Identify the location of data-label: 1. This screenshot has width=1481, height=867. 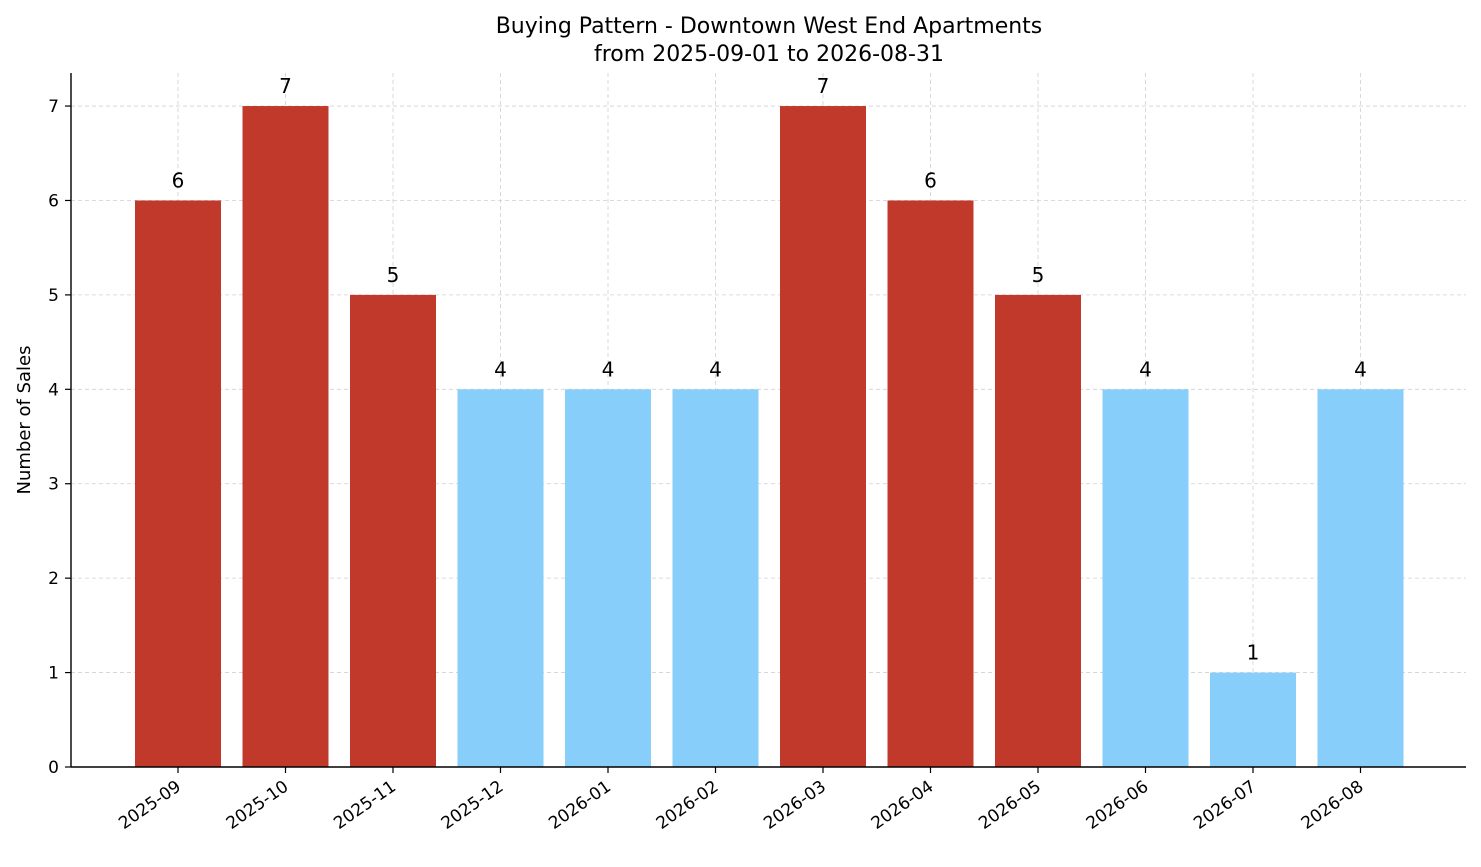
(1253, 653).